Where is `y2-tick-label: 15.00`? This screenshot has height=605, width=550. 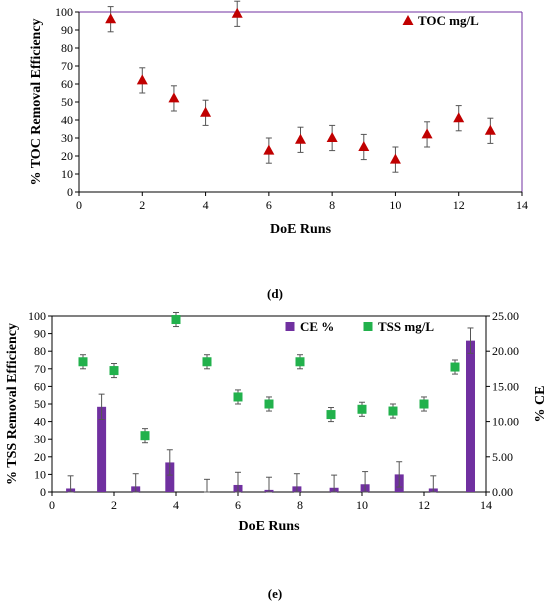
y2-tick-label: 15.00 is located at coordinates (505, 386).